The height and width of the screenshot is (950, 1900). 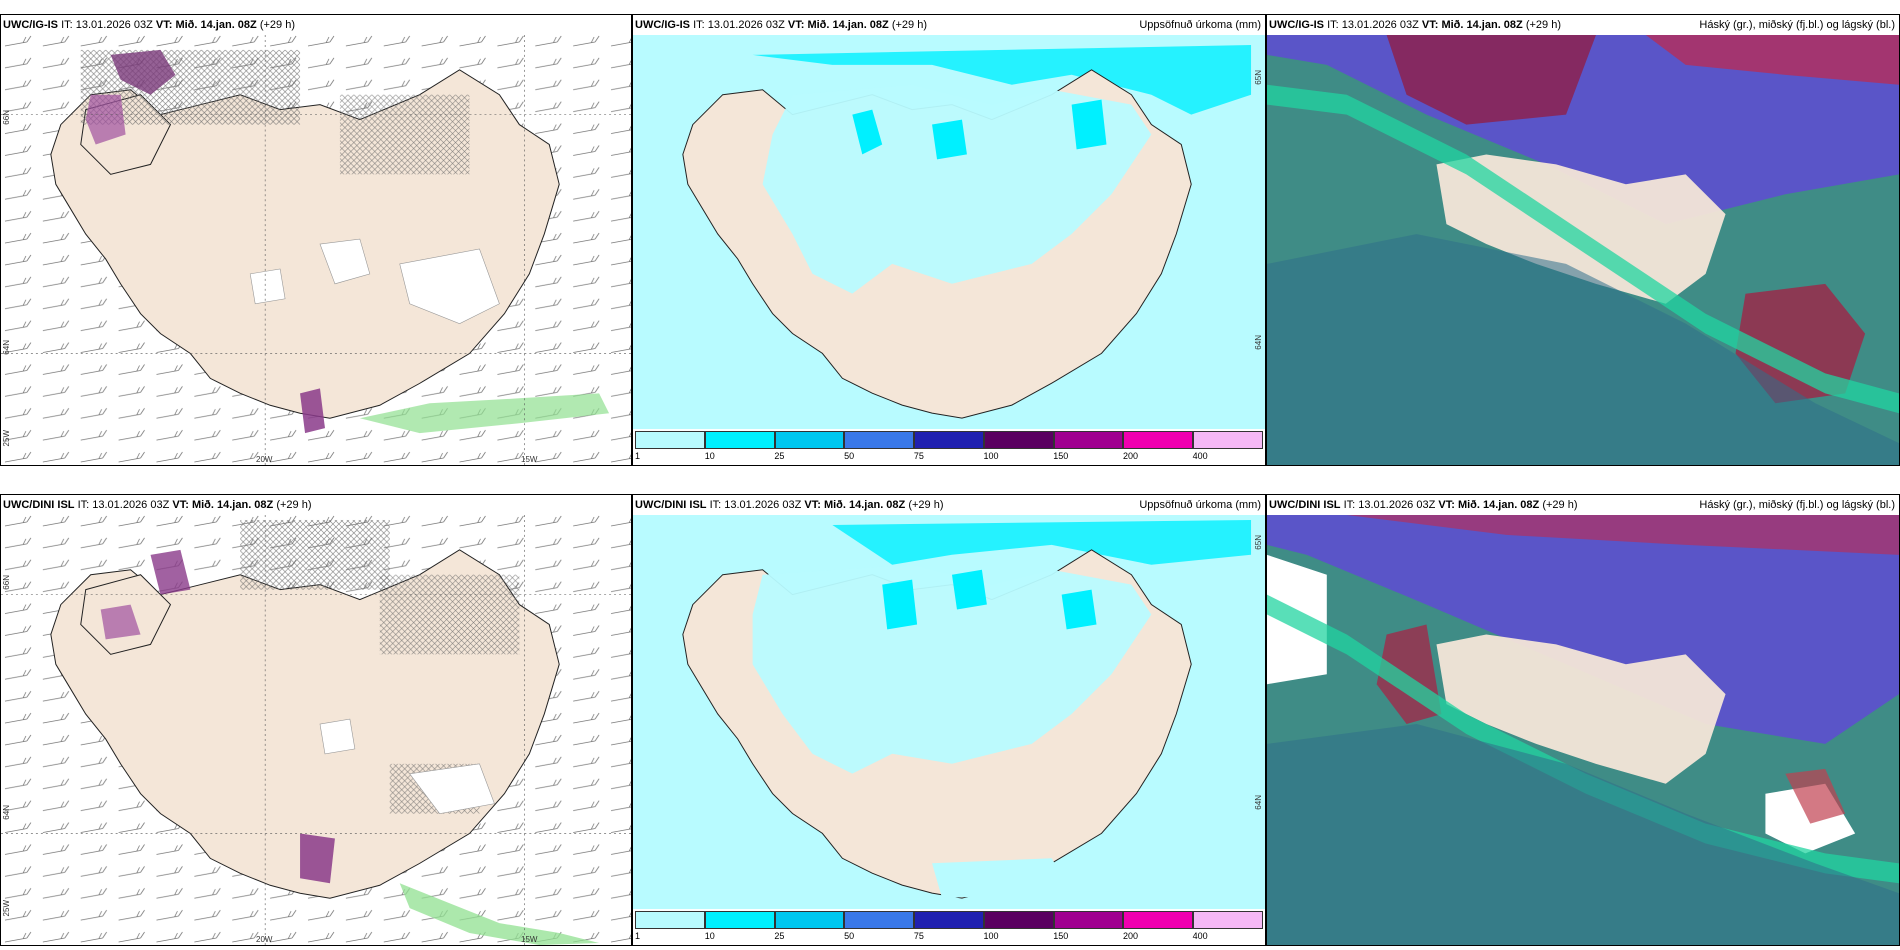 I want to click on precip-title: Uppsöfnuð úrkoma (mm), so click(x=1200, y=25).